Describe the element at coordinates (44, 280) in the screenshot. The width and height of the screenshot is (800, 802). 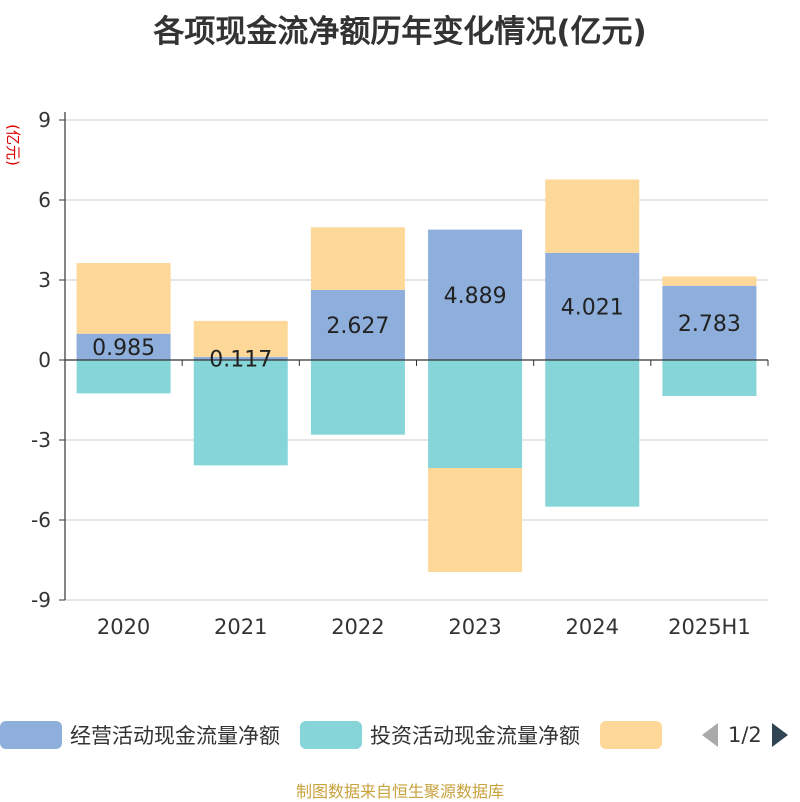
I see `y-tick-label: 3` at that location.